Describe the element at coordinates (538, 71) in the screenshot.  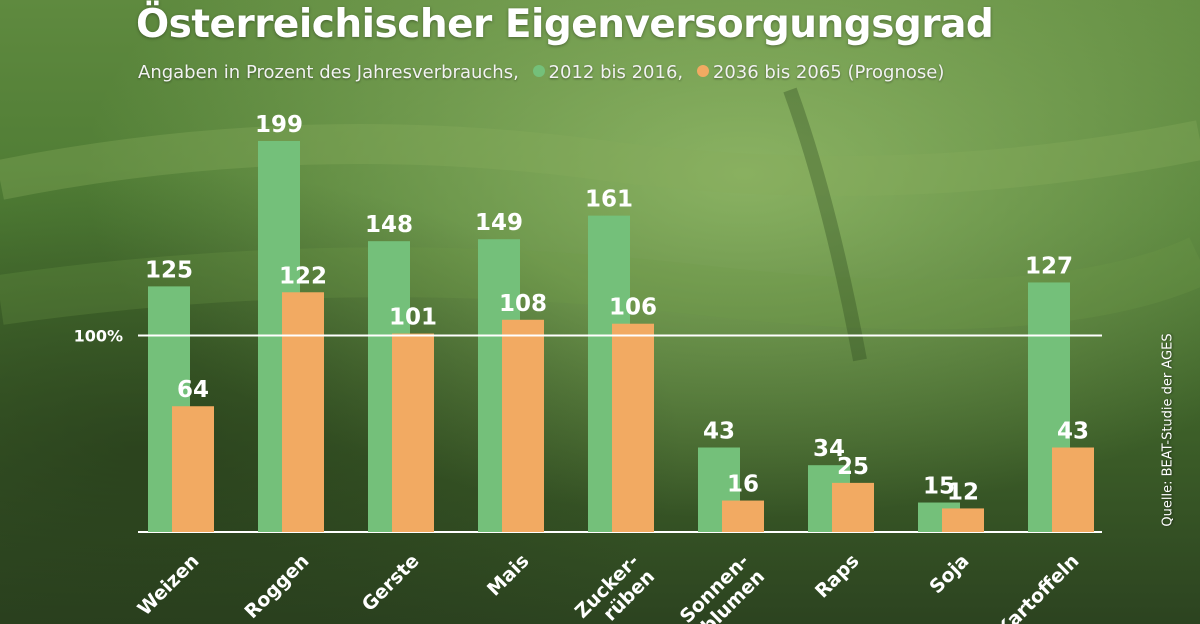
I see `legend-dot-green` at that location.